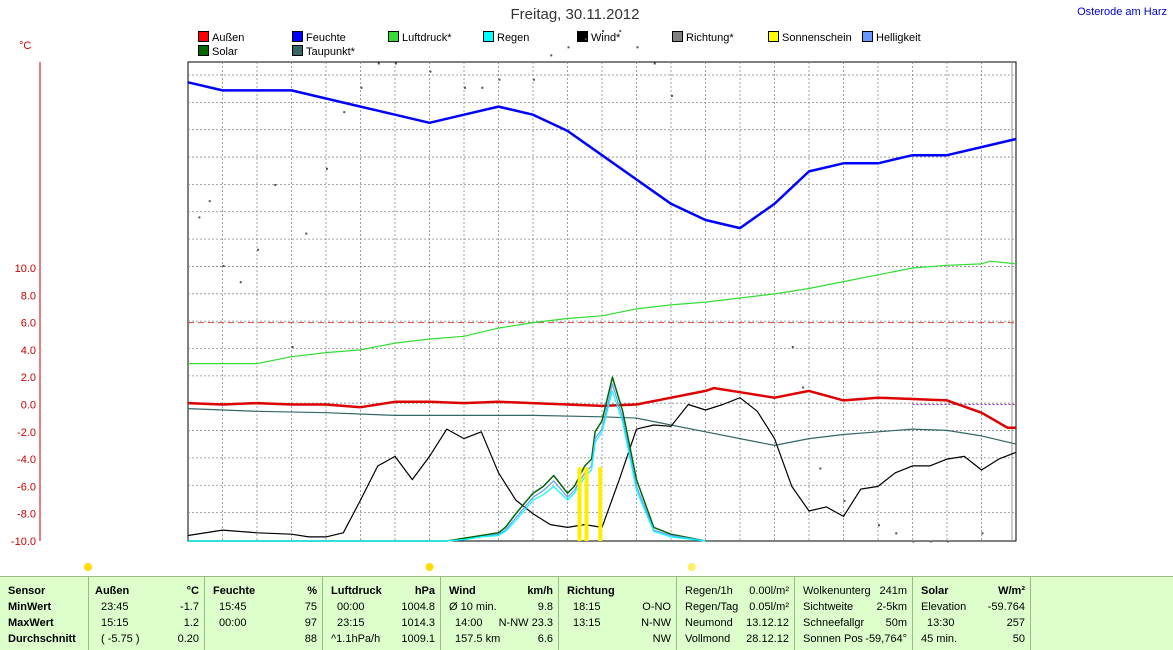 This screenshot has height=650, width=1173. I want to click on row-label-avg: Durchschnitt, so click(42, 639).